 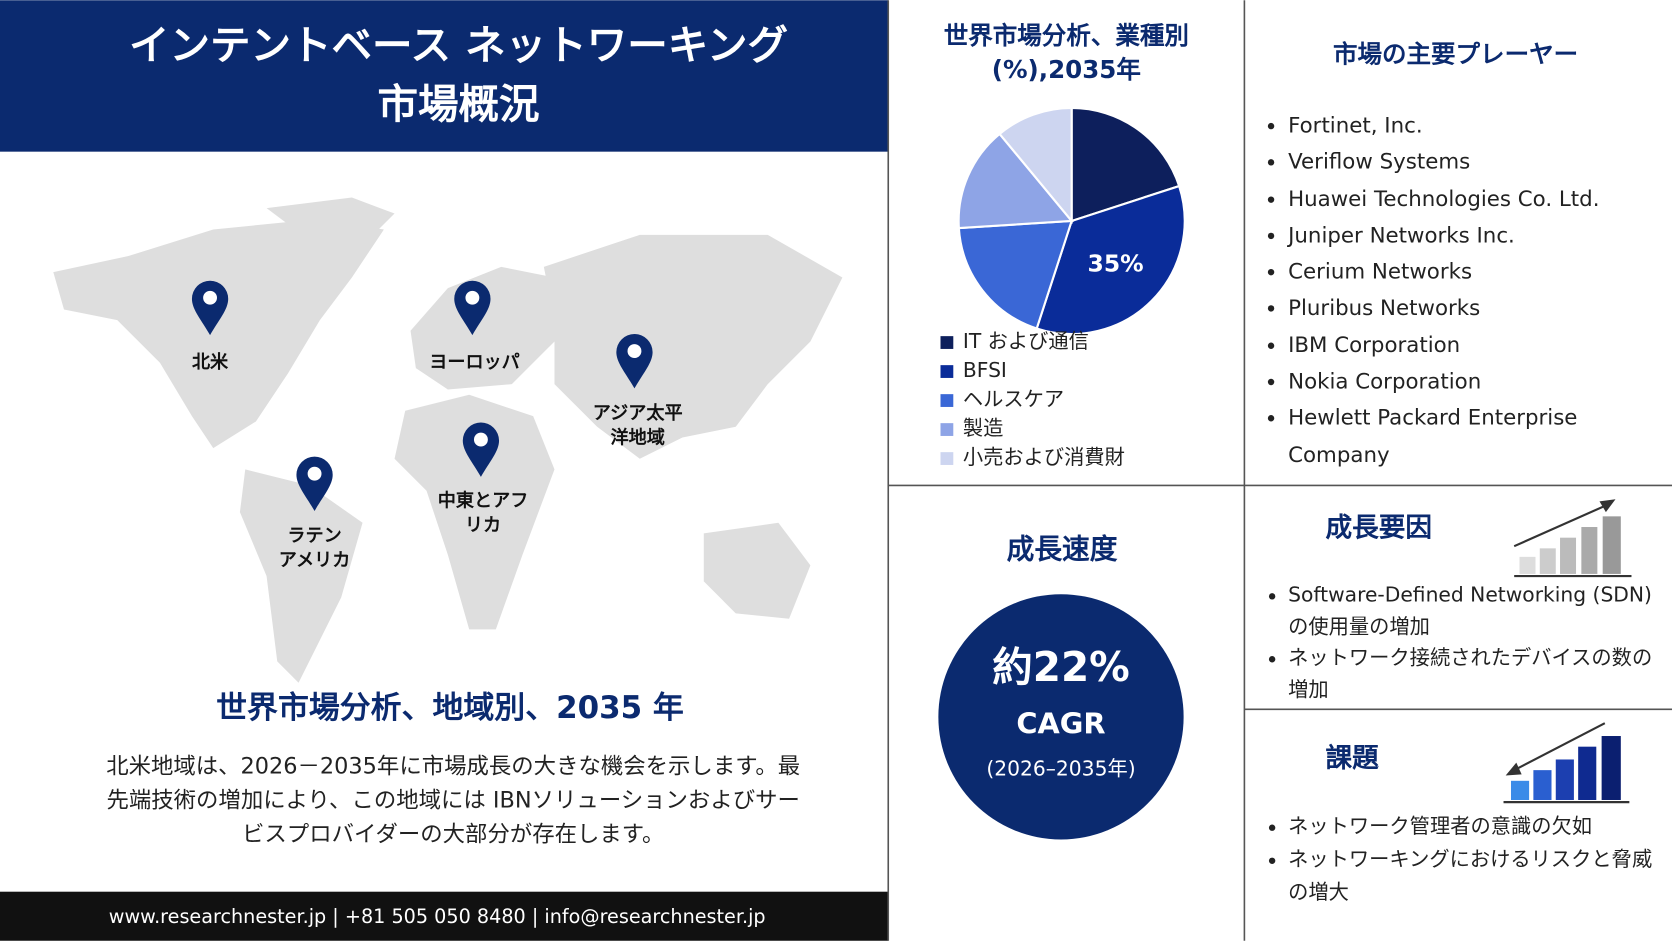 I want to click on region-label: 北米, so click(x=210, y=362).